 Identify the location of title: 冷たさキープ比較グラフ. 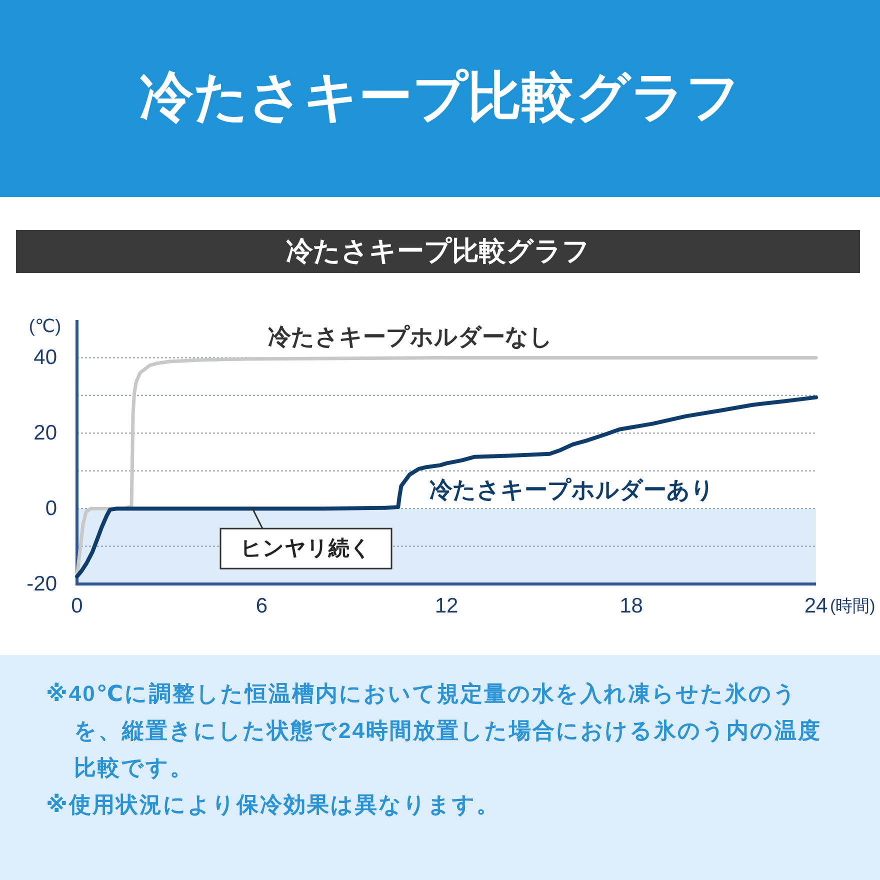
(440, 97).